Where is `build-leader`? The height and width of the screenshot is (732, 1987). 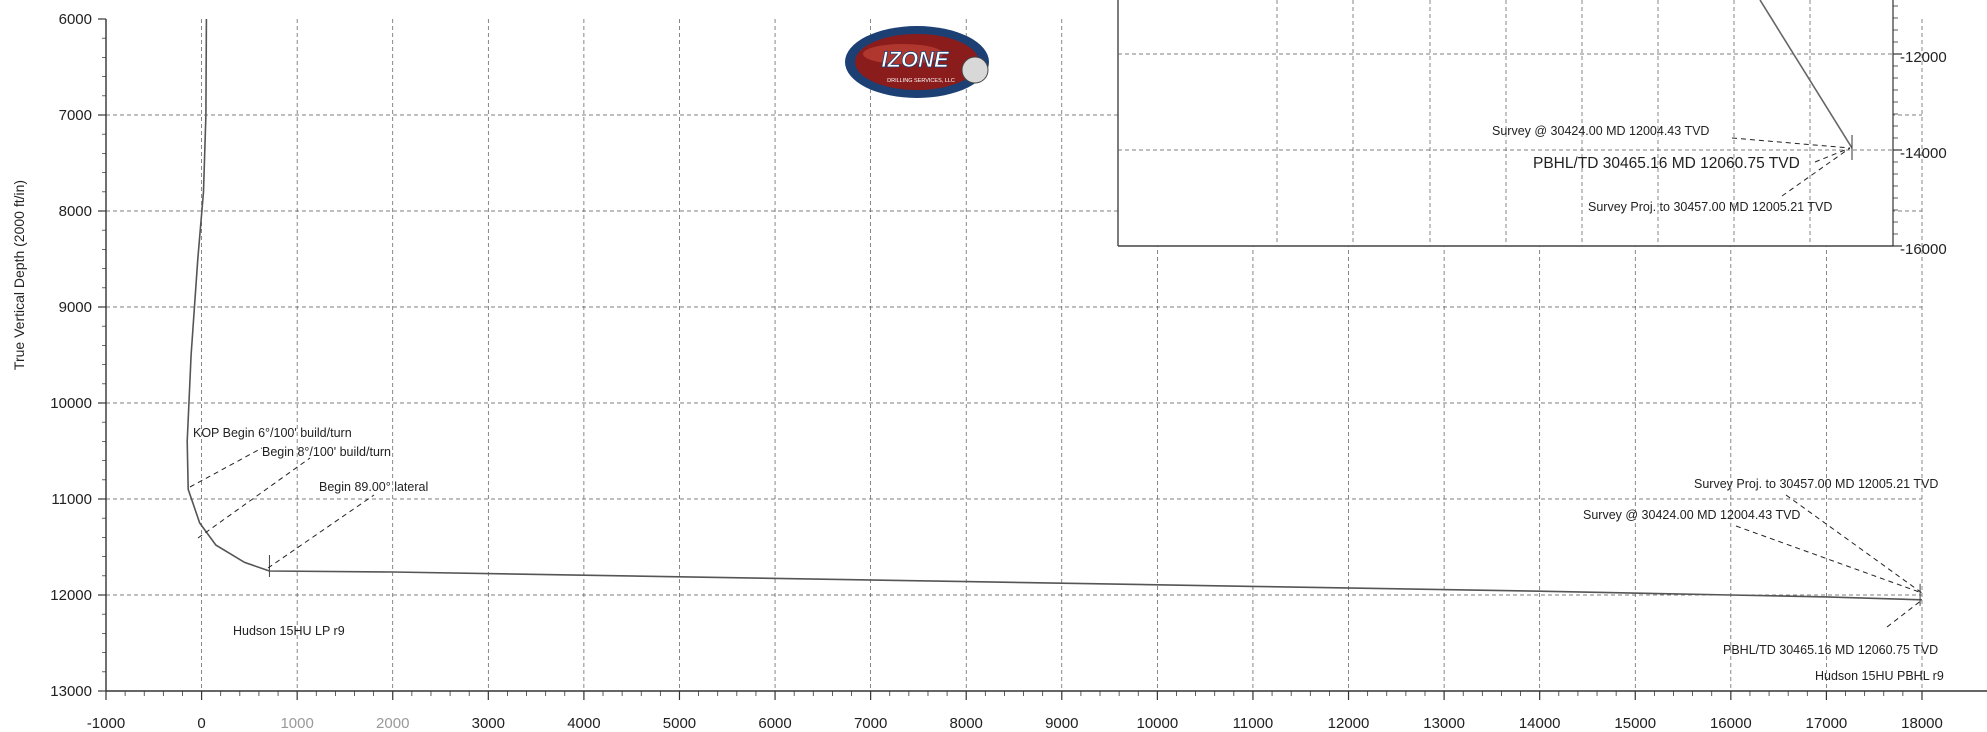 build-leader is located at coordinates (254, 498).